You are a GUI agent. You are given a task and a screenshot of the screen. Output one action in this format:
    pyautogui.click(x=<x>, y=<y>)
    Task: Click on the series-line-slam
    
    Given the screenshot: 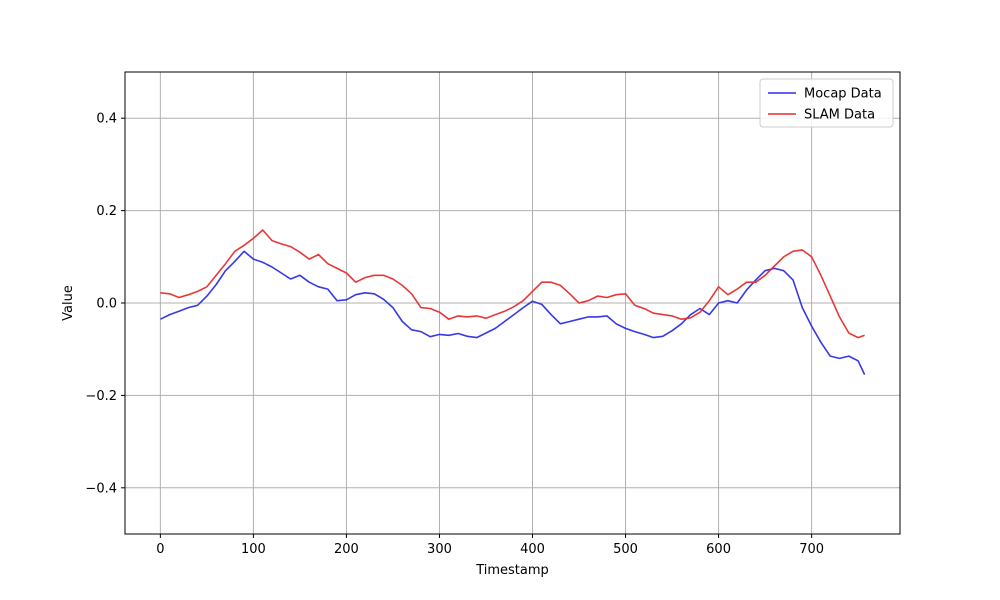 What is the action you would take?
    pyautogui.click(x=512, y=284)
    